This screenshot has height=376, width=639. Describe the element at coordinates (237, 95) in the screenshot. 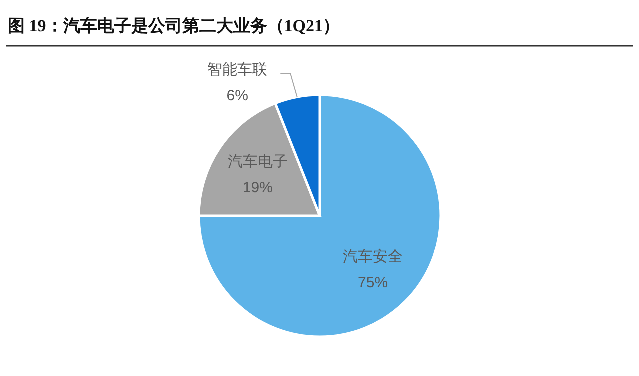

I see `data-label: 6%` at that location.